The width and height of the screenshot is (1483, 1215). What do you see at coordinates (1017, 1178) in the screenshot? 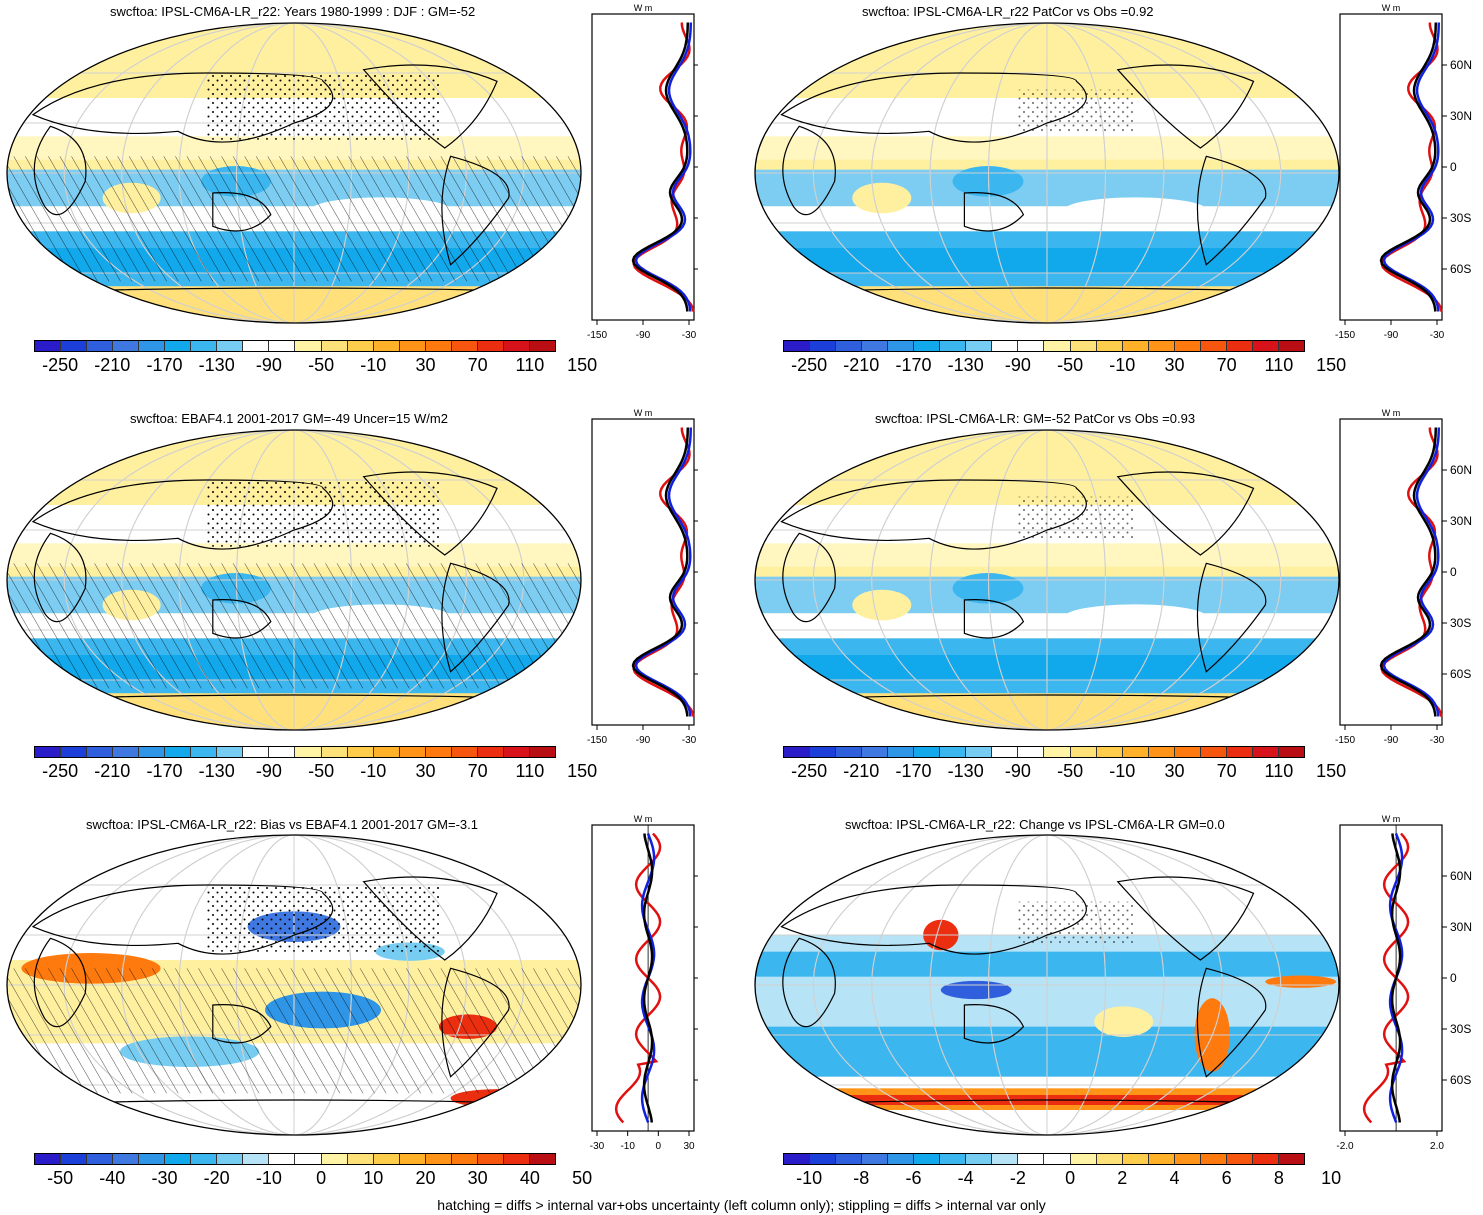
I see `colorbar-tick-label: -2` at bounding box center [1017, 1178].